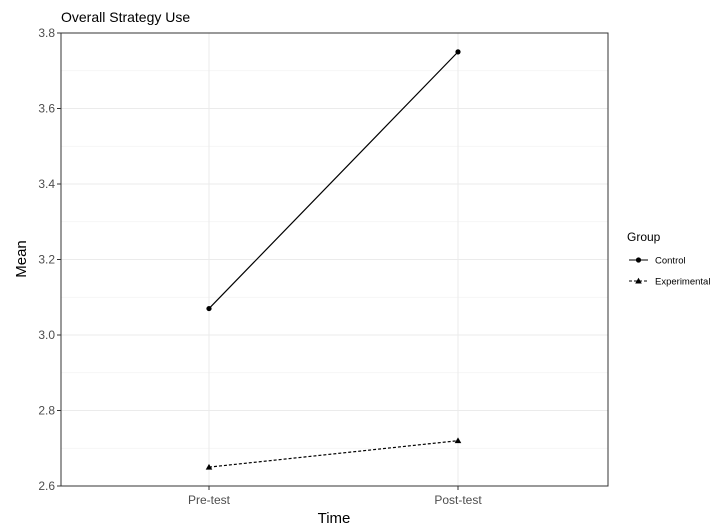  Describe the element at coordinates (638, 280) in the screenshot. I see `legend-key-marker-experimental` at that location.